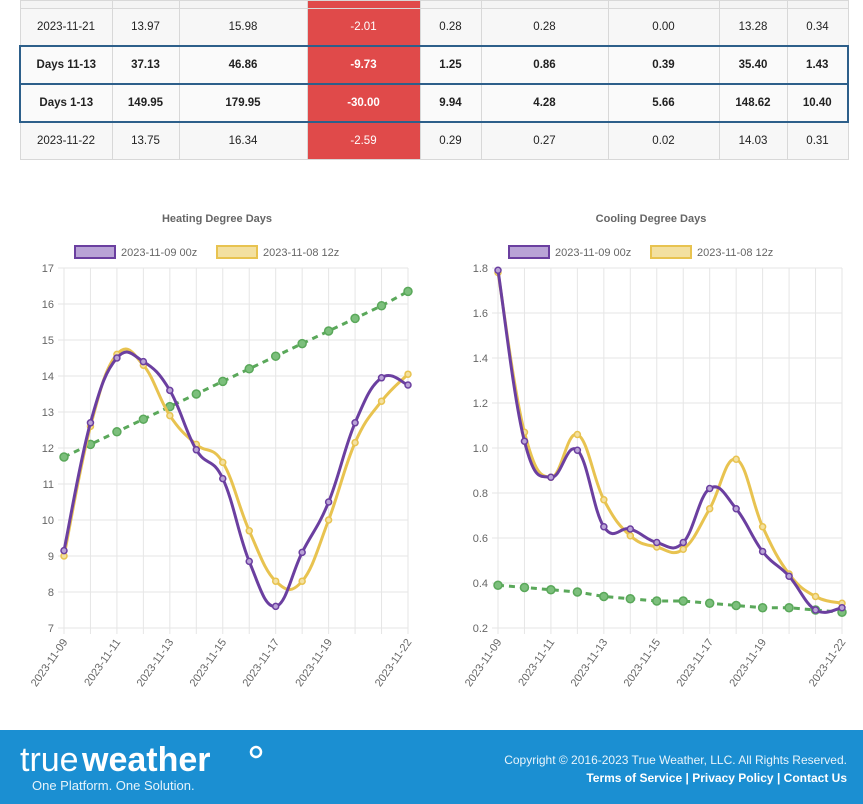 This screenshot has height=804, width=863. What do you see at coordinates (753, 65) in the screenshot?
I see `table-cell: 35.40` at bounding box center [753, 65].